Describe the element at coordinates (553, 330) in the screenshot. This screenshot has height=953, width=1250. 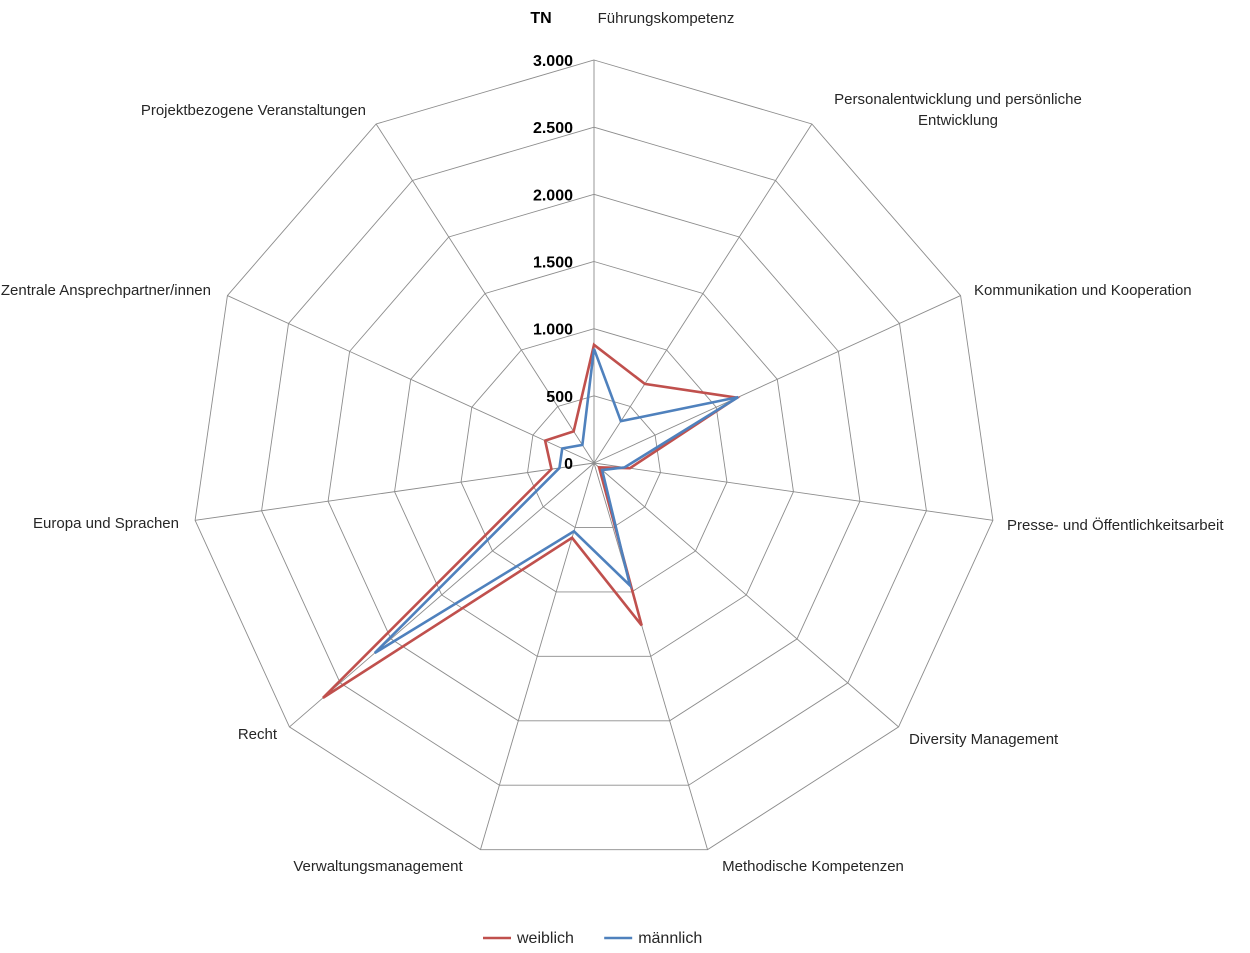
I see `tick-label: 1.000` at that location.